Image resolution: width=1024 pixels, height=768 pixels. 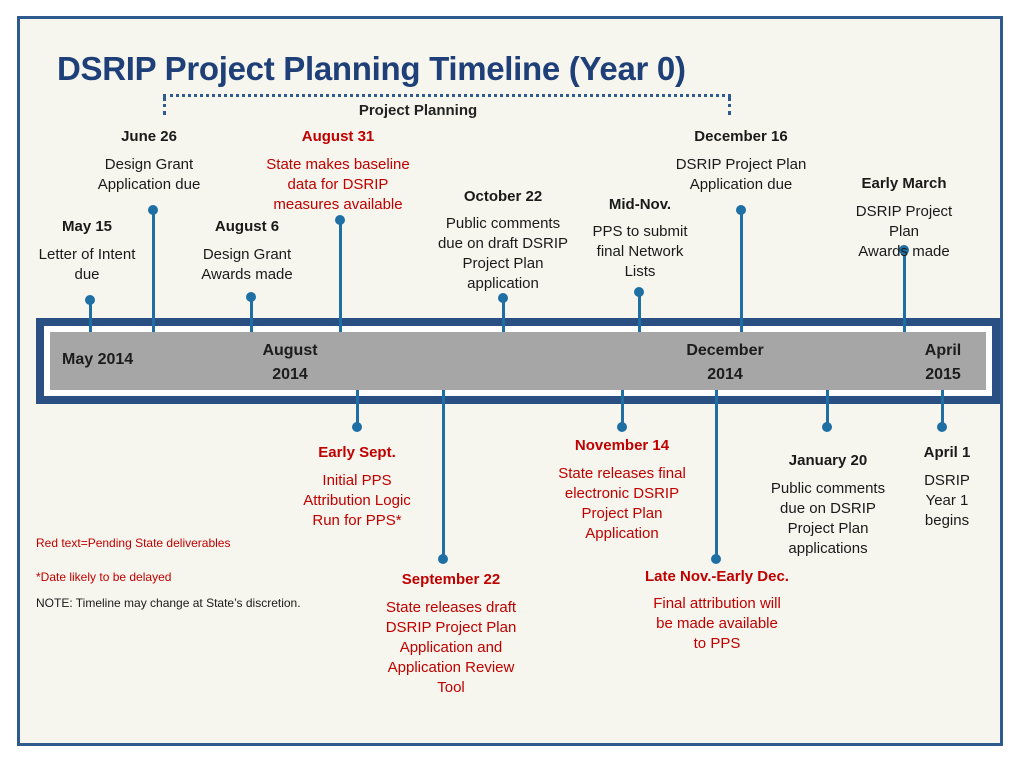 I want to click on legend-note: Red text=Pending State deliverables, so click(x=133, y=543).